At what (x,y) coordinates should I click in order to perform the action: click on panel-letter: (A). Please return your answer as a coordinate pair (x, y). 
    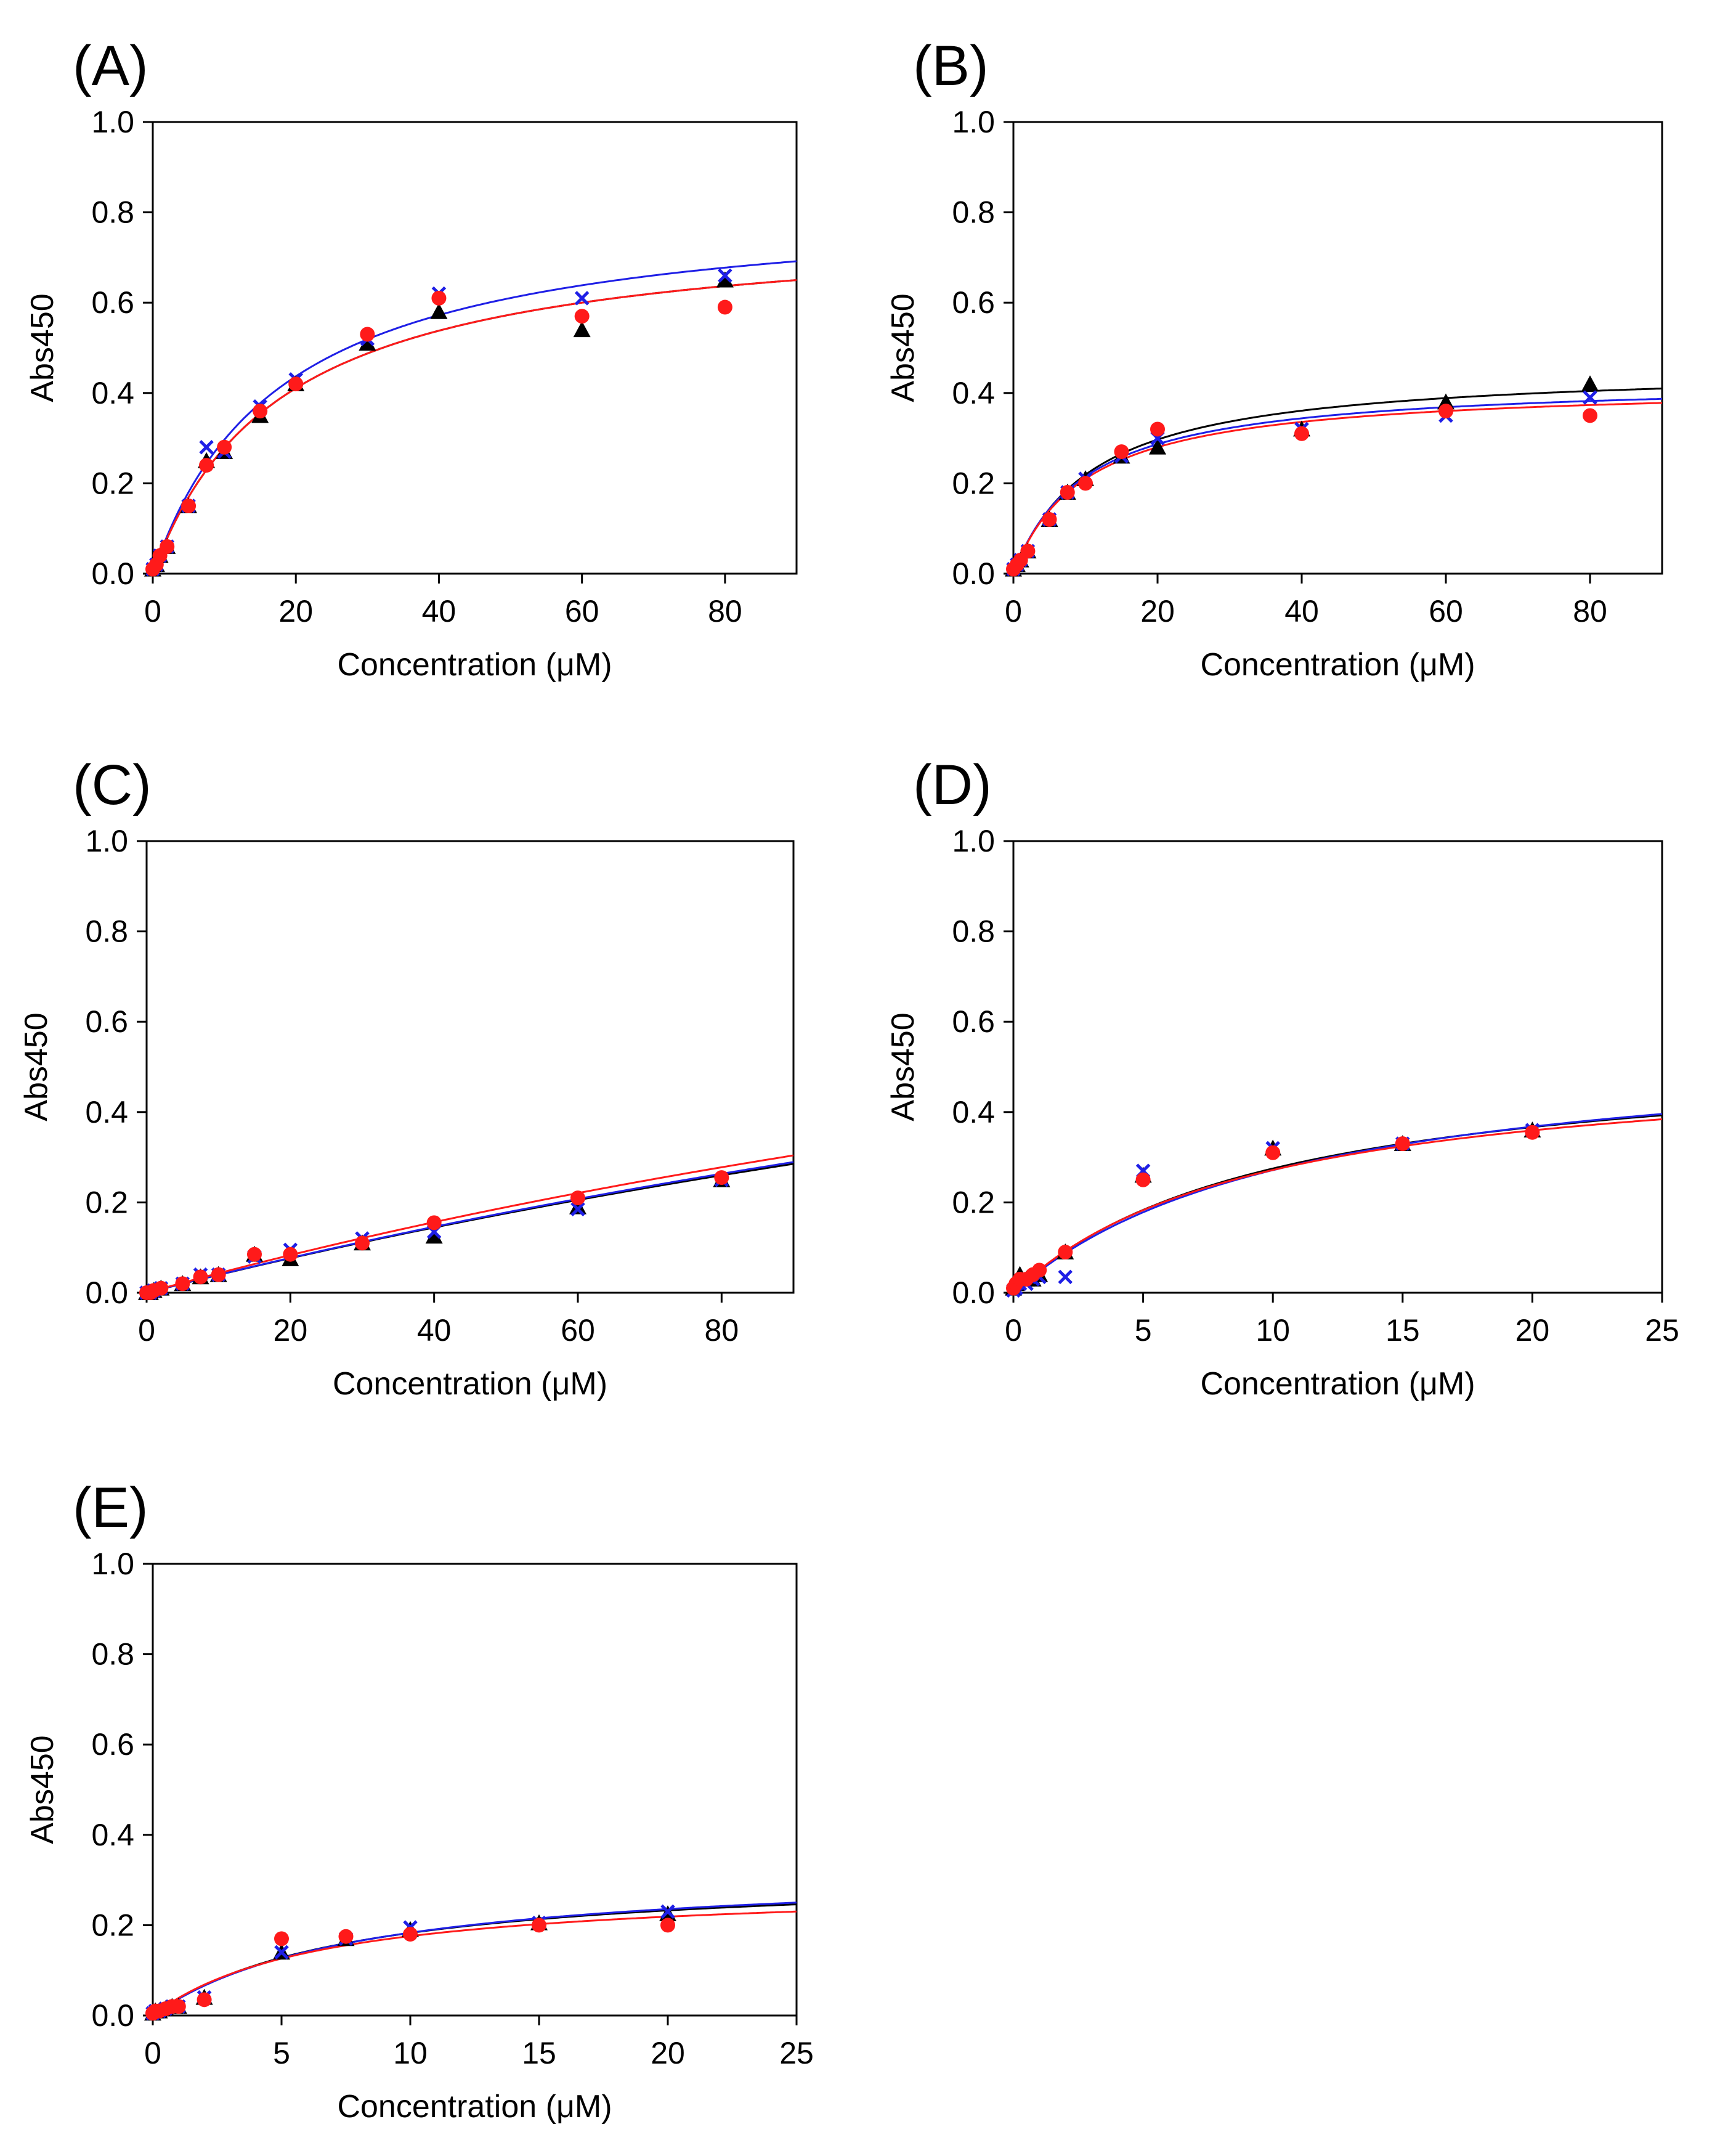
    Looking at the image, I should click on (111, 66).